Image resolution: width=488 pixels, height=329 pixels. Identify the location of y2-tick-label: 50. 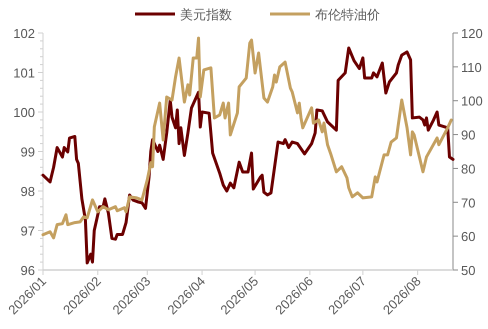
(468, 270).